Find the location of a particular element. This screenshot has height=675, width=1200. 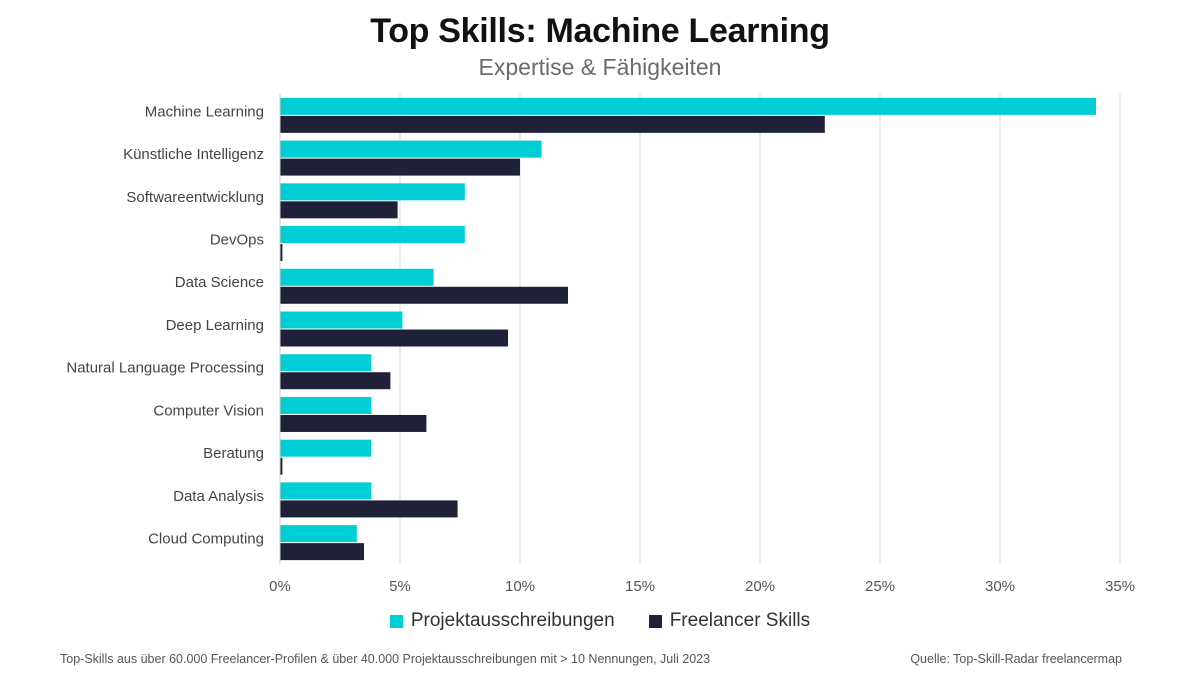

x-tick-label-7: 35% is located at coordinates (1120, 586).